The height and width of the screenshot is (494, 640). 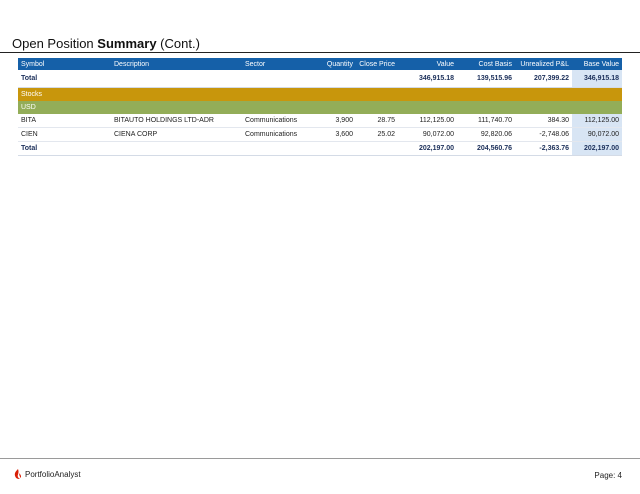 I want to click on total-base-value: 346,915.18, so click(x=597, y=79).